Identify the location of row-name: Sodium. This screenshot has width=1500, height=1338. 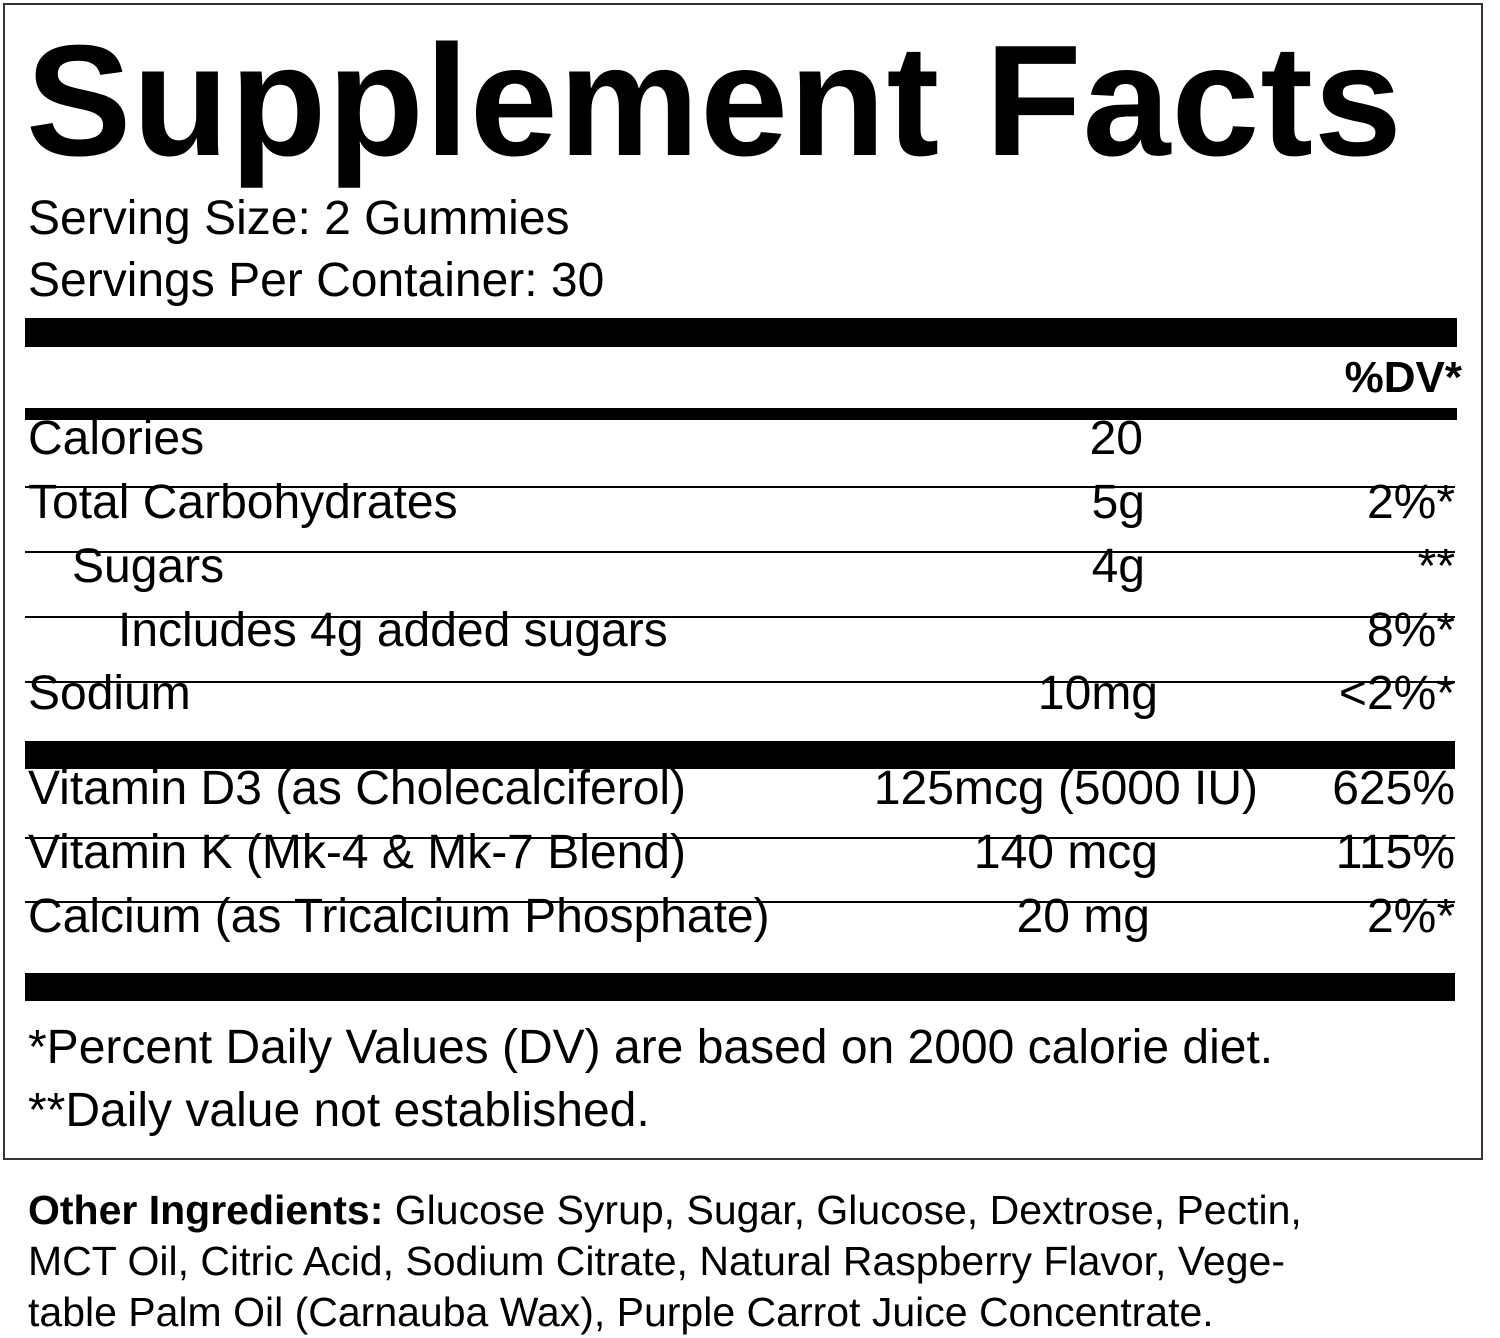
(109, 693).